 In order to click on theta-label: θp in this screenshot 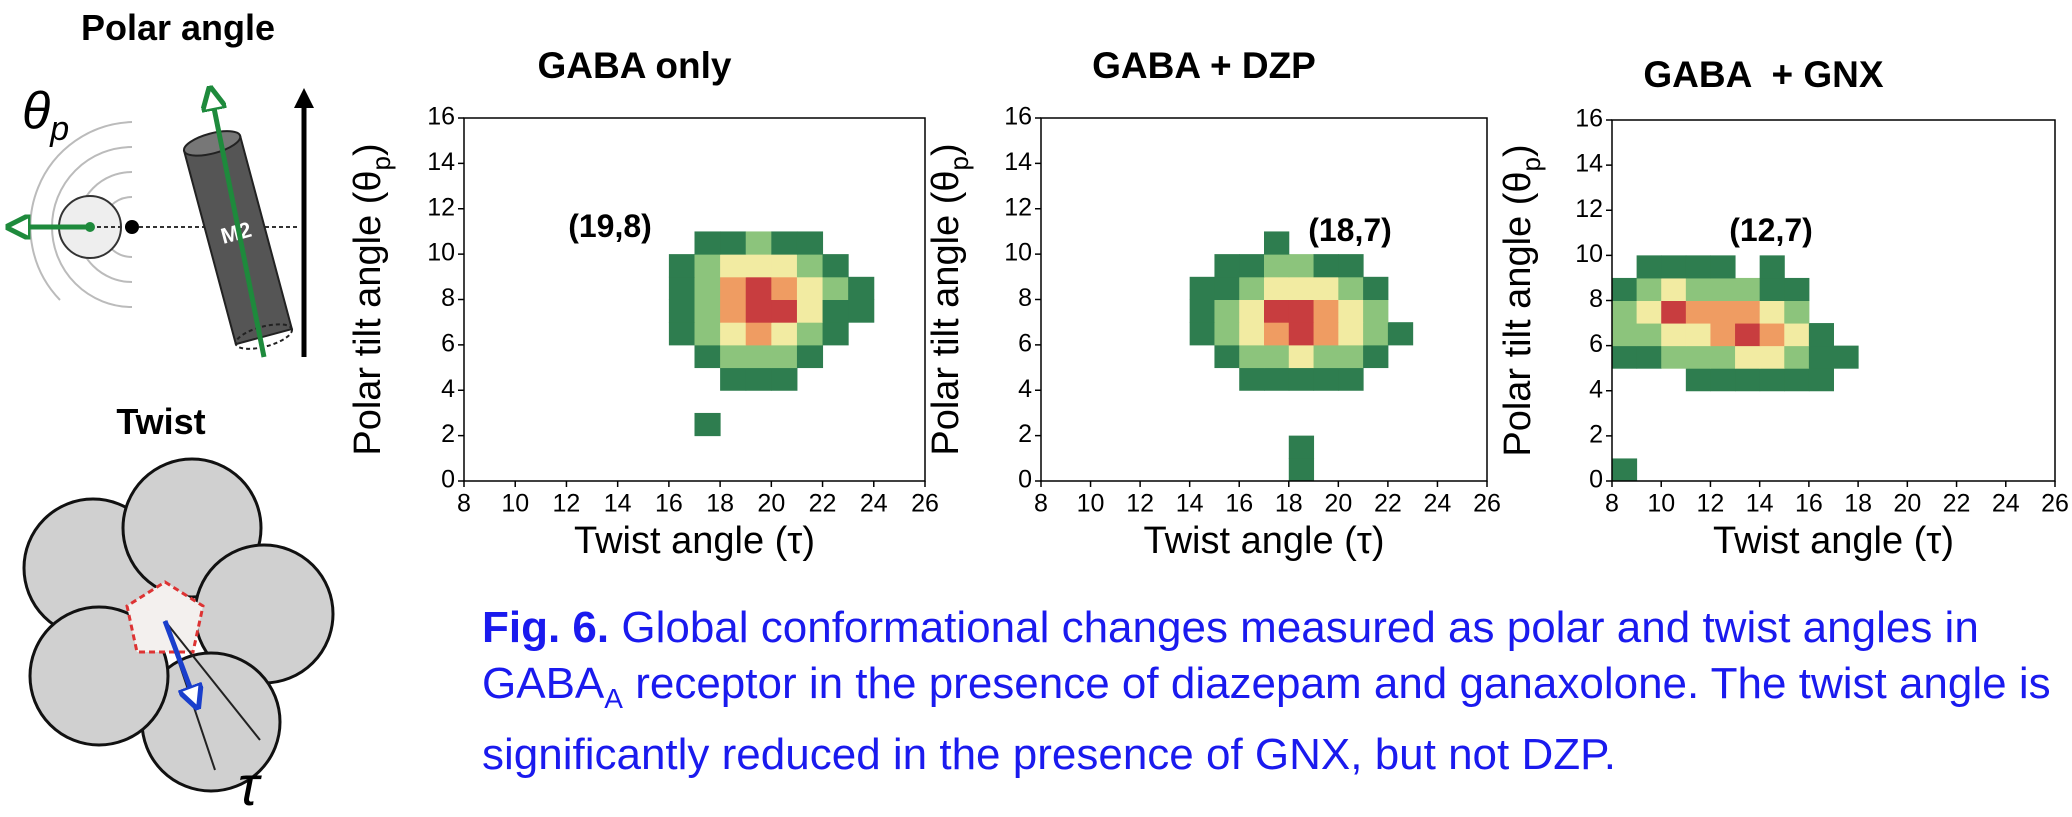, I will do `click(45, 115)`.